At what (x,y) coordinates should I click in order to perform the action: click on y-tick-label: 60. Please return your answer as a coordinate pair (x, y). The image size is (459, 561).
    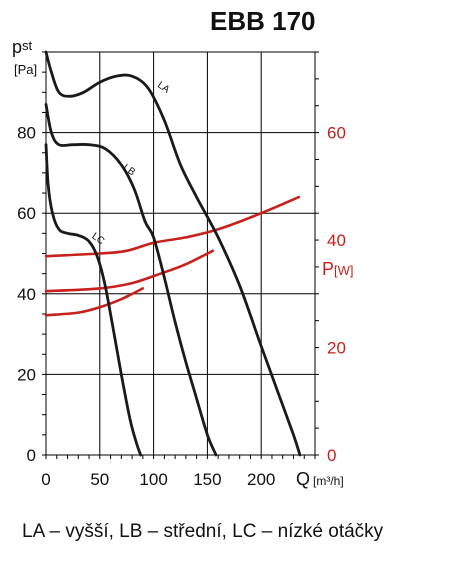
    Looking at the image, I should click on (26, 213).